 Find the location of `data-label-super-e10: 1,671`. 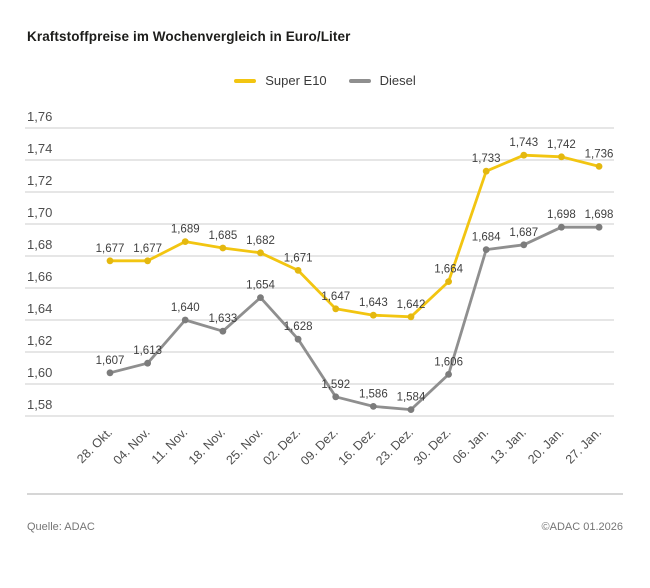

data-label-super-e10: 1,671 is located at coordinates (298, 258).